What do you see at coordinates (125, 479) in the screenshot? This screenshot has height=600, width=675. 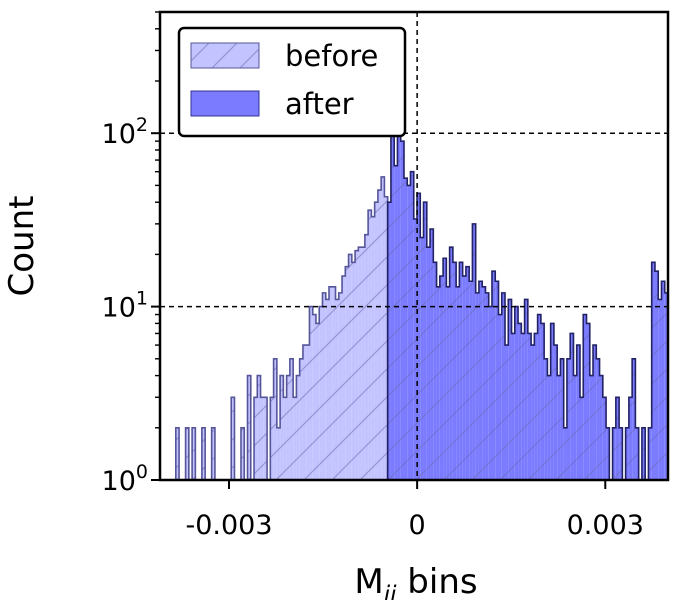 I see `y-tick-label: 10⁰` at bounding box center [125, 479].